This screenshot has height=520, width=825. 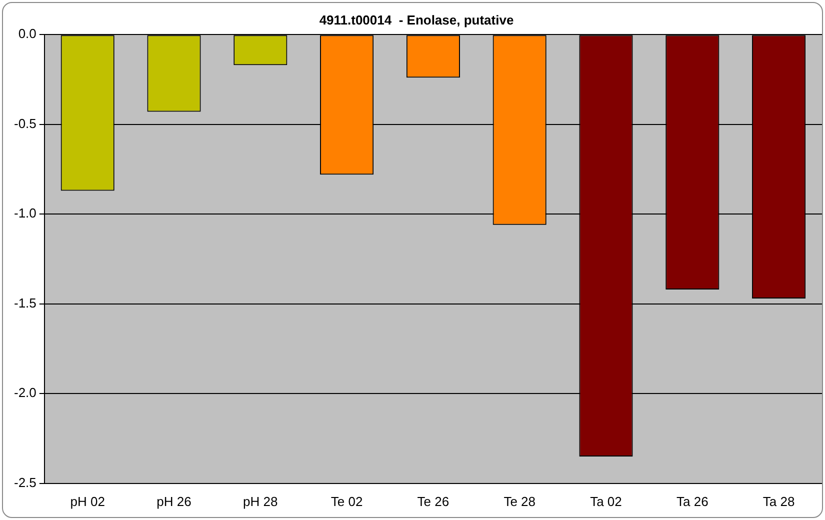 I want to click on x-tick-label: pH 26, so click(x=174, y=501).